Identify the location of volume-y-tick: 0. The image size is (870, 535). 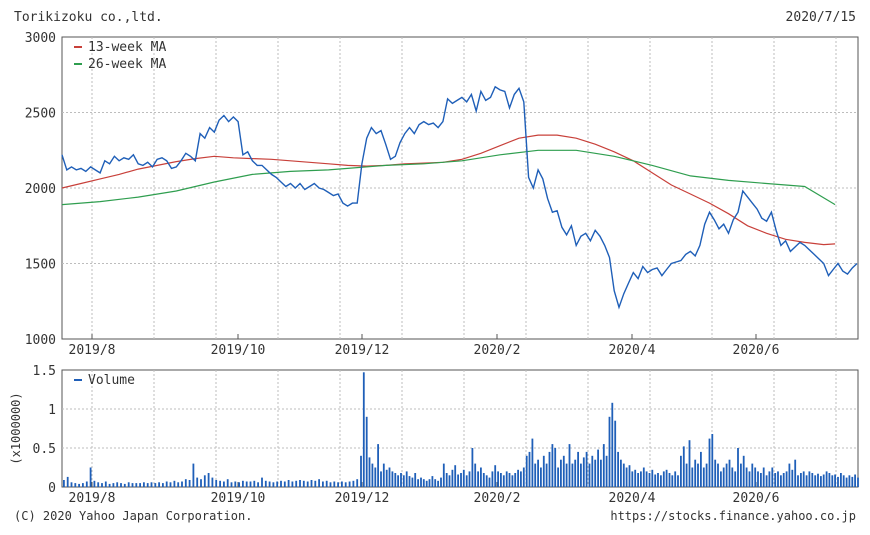
(52, 488).